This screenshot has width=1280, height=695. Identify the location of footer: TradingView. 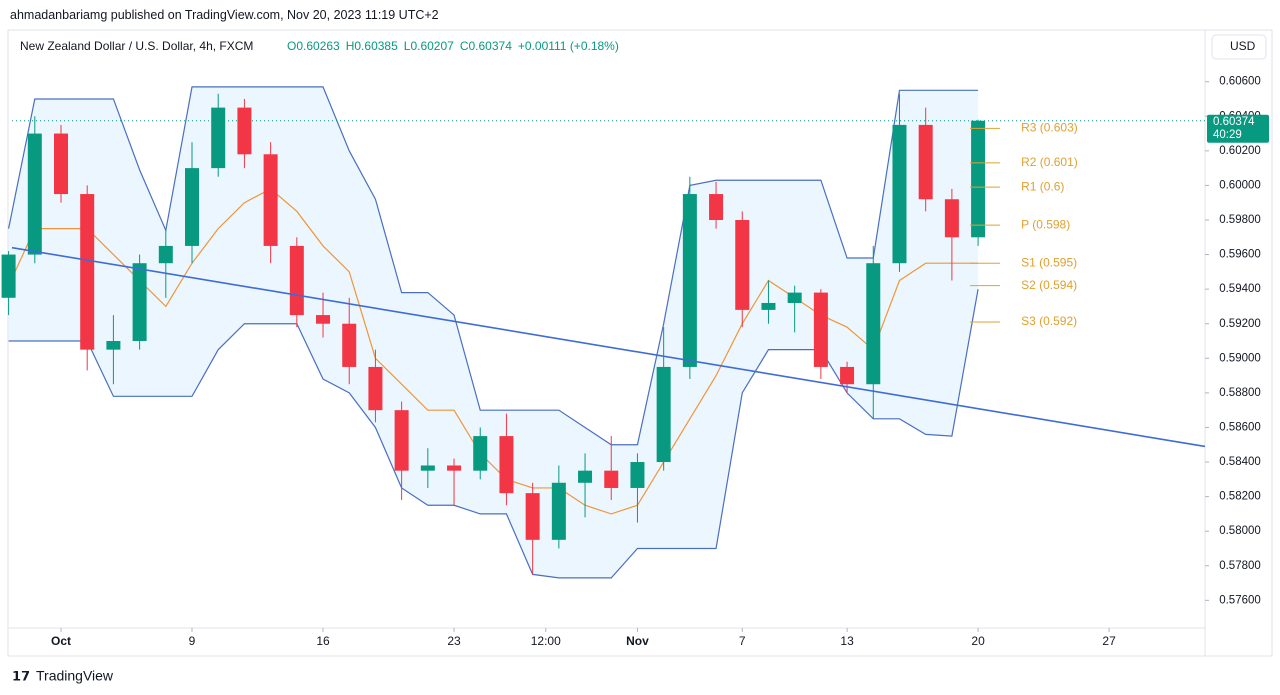
(75, 676).